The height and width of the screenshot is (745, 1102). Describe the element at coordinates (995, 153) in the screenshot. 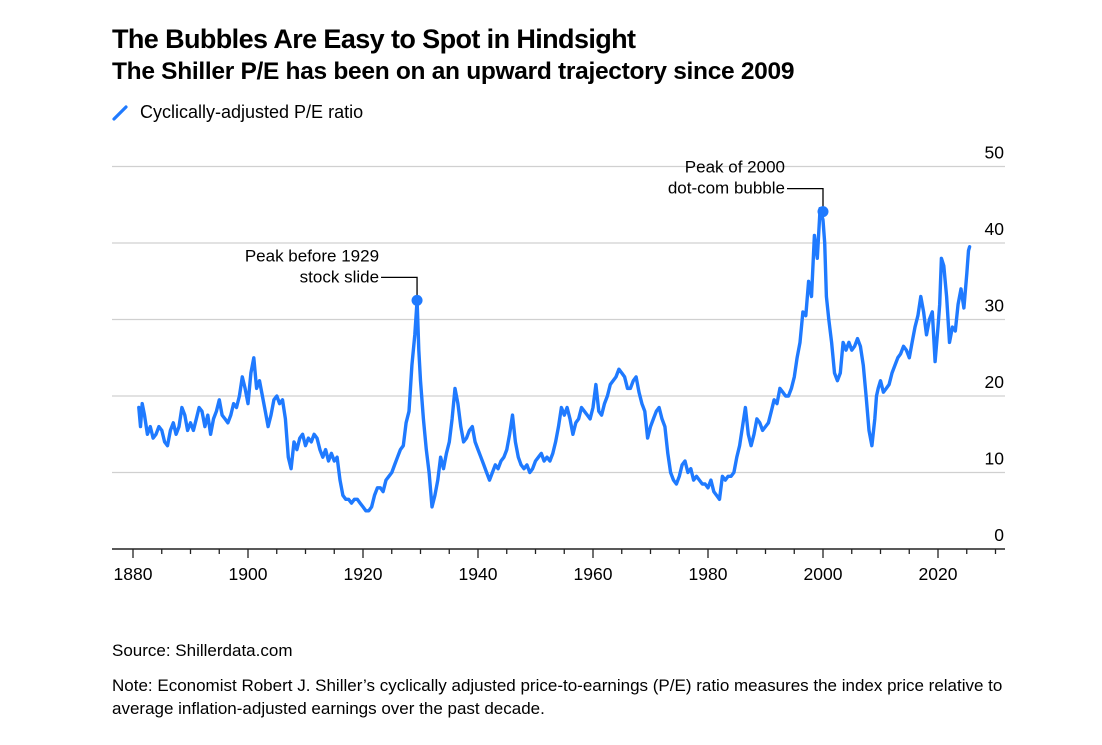

I see `y-tick-label: 50` at that location.